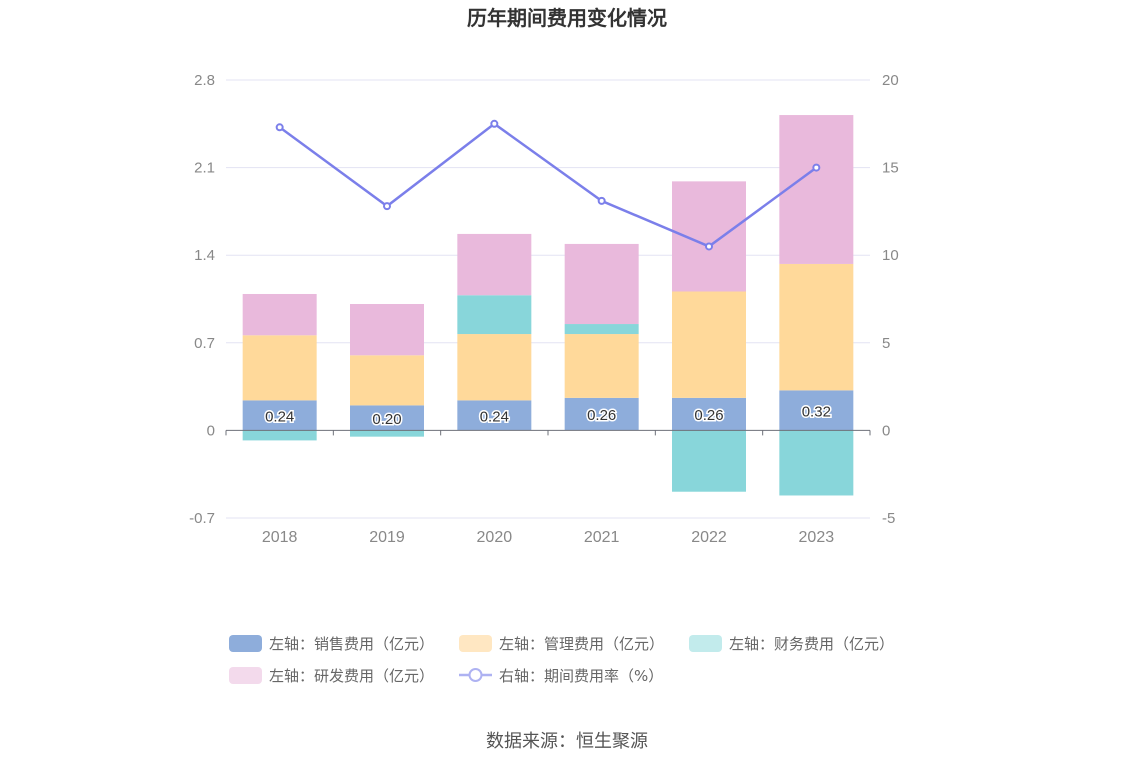 The height and width of the screenshot is (766, 1134). Describe the element at coordinates (890, 168) in the screenshot. I see `right-axis-tick: 15` at that location.